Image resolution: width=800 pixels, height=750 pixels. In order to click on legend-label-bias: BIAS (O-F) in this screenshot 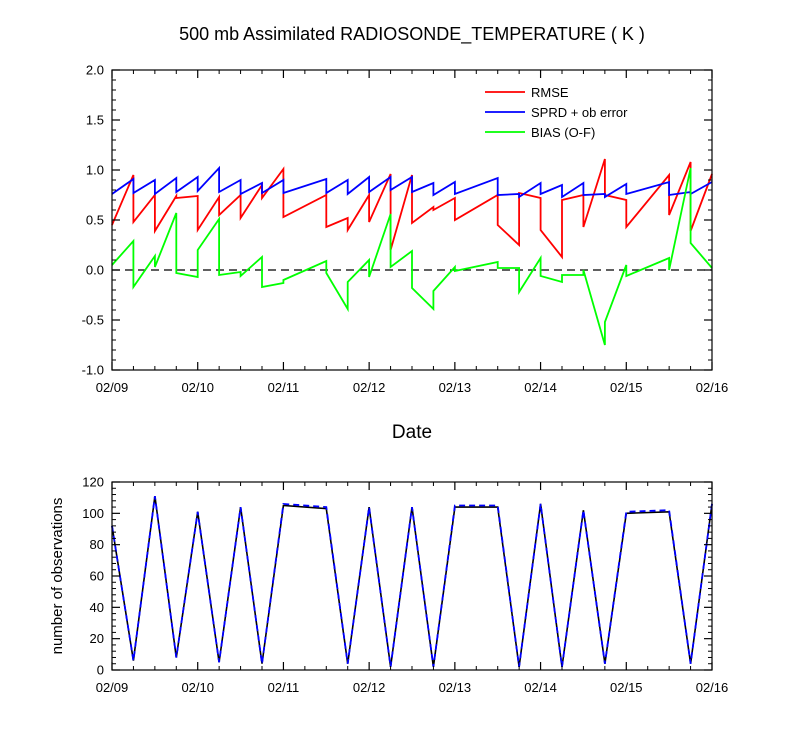, I will do `click(563, 132)`.